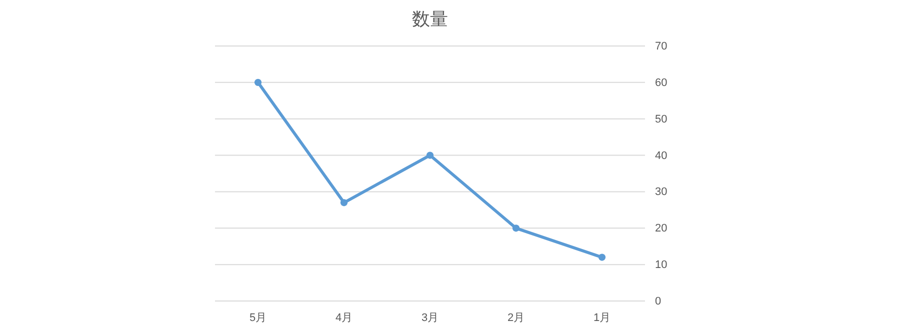 This screenshot has width=900, height=335. What do you see at coordinates (661, 156) in the screenshot?
I see `y-tick-label: 40` at bounding box center [661, 156].